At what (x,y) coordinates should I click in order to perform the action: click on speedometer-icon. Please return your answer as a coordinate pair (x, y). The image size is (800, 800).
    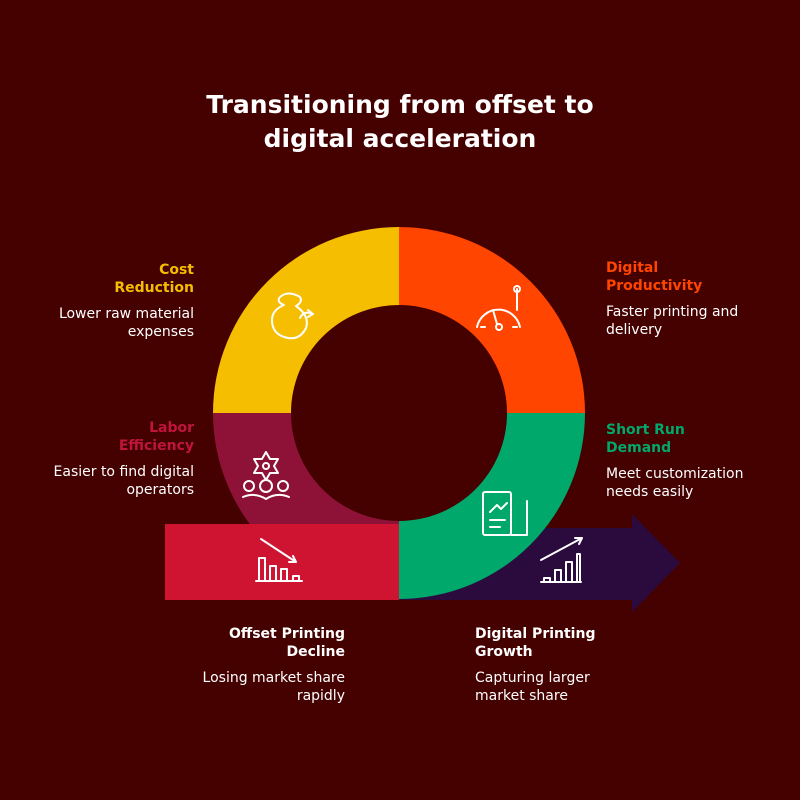
    Looking at the image, I should click on (498, 308).